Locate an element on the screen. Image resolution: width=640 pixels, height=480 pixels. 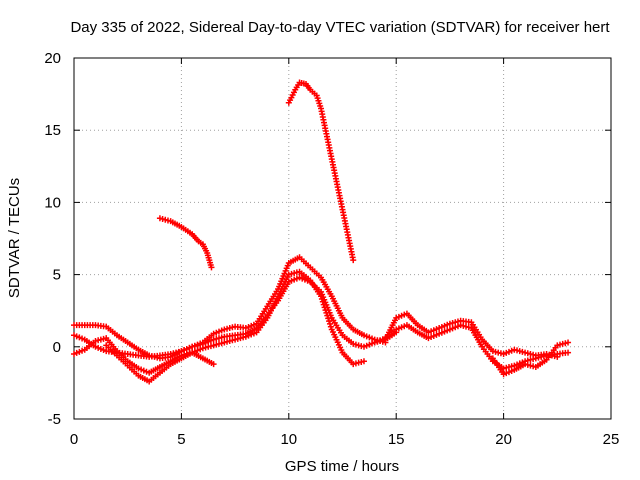
y-axis-title: SDTVAR / TECUs is located at coordinates (14, 238).